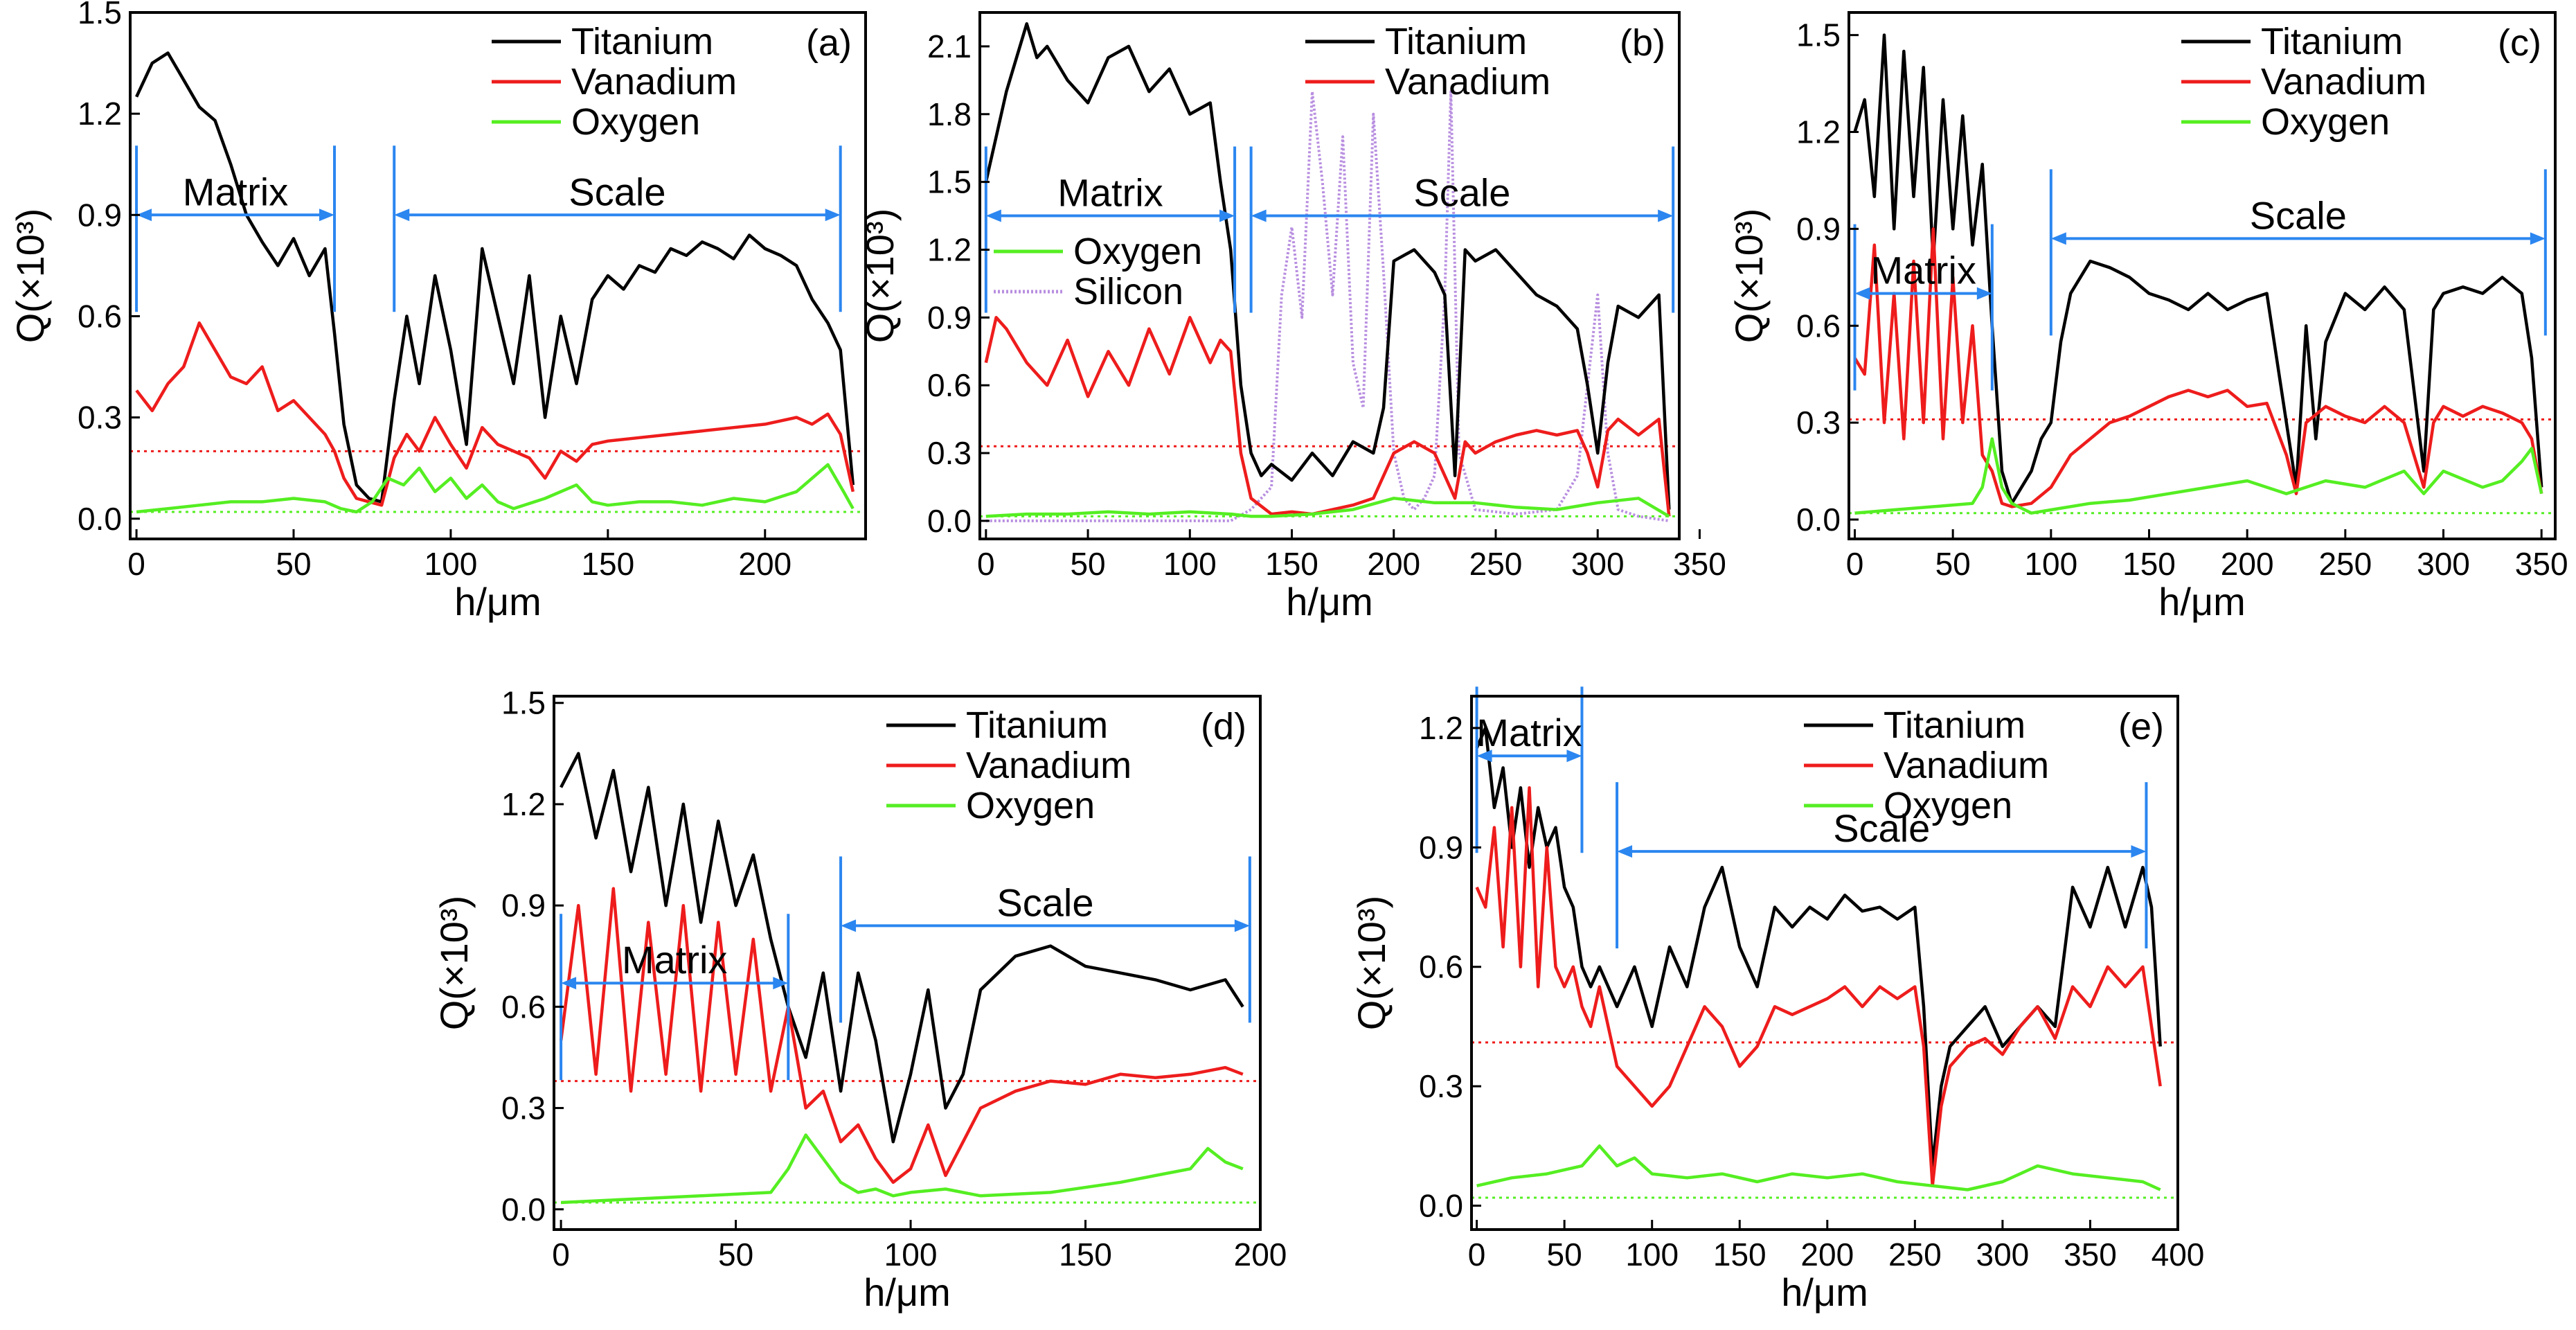 This screenshot has width=2576, height=1330. I want to click on y-tick-label: 2.1, so click(949, 46).